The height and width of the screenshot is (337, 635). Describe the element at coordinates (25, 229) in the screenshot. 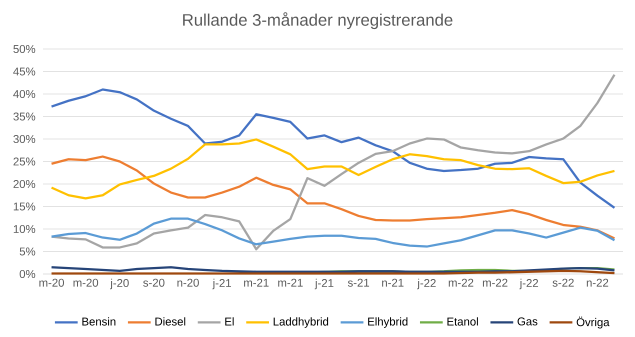

I see `y-tick-label: 10%` at that location.